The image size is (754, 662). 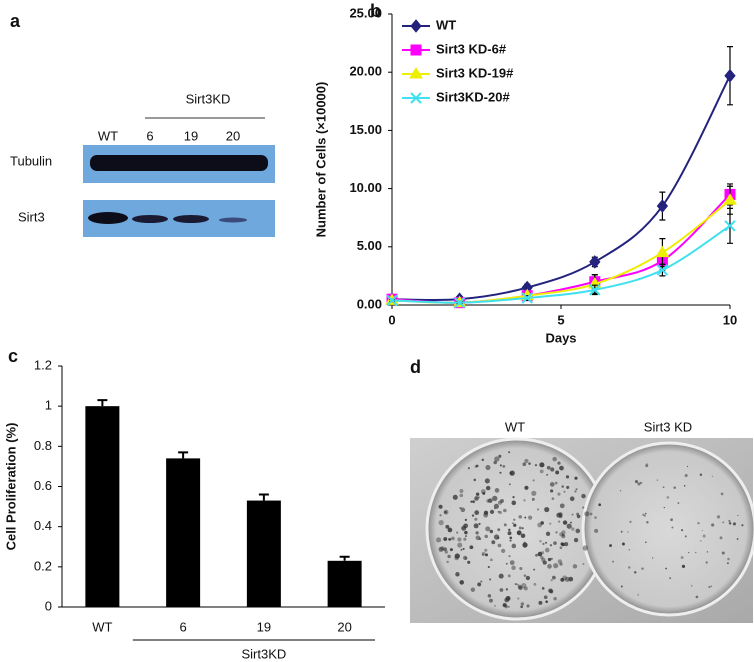 I want to click on legend-label: Sirt3 KD-19#, so click(x=475, y=72).